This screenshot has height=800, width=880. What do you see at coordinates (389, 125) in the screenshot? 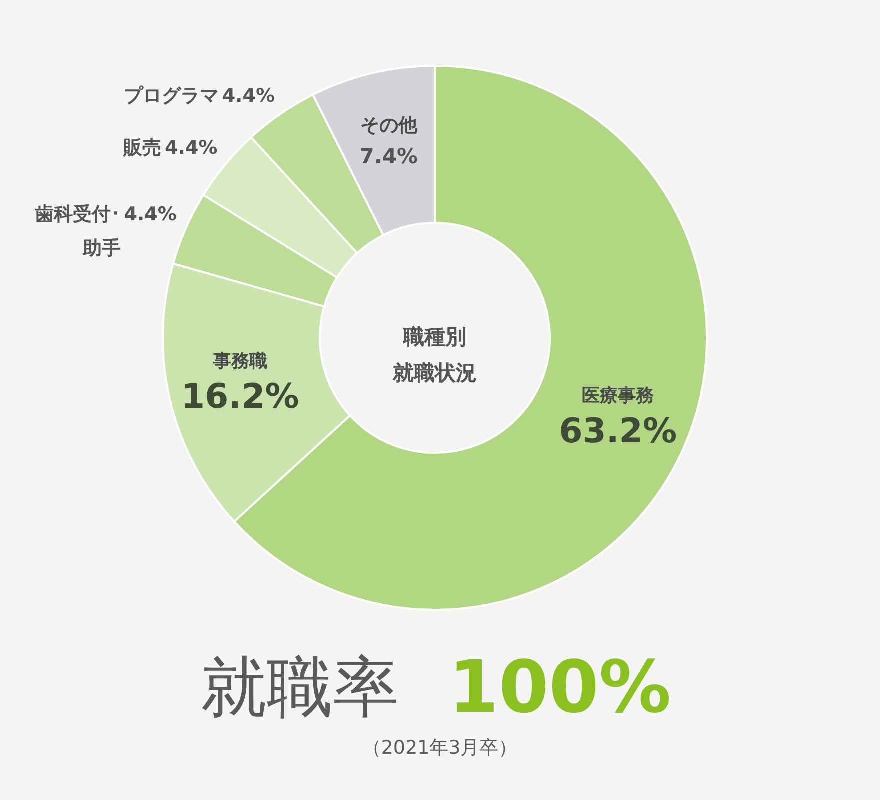
I see `slice-label: その他` at bounding box center [389, 125].